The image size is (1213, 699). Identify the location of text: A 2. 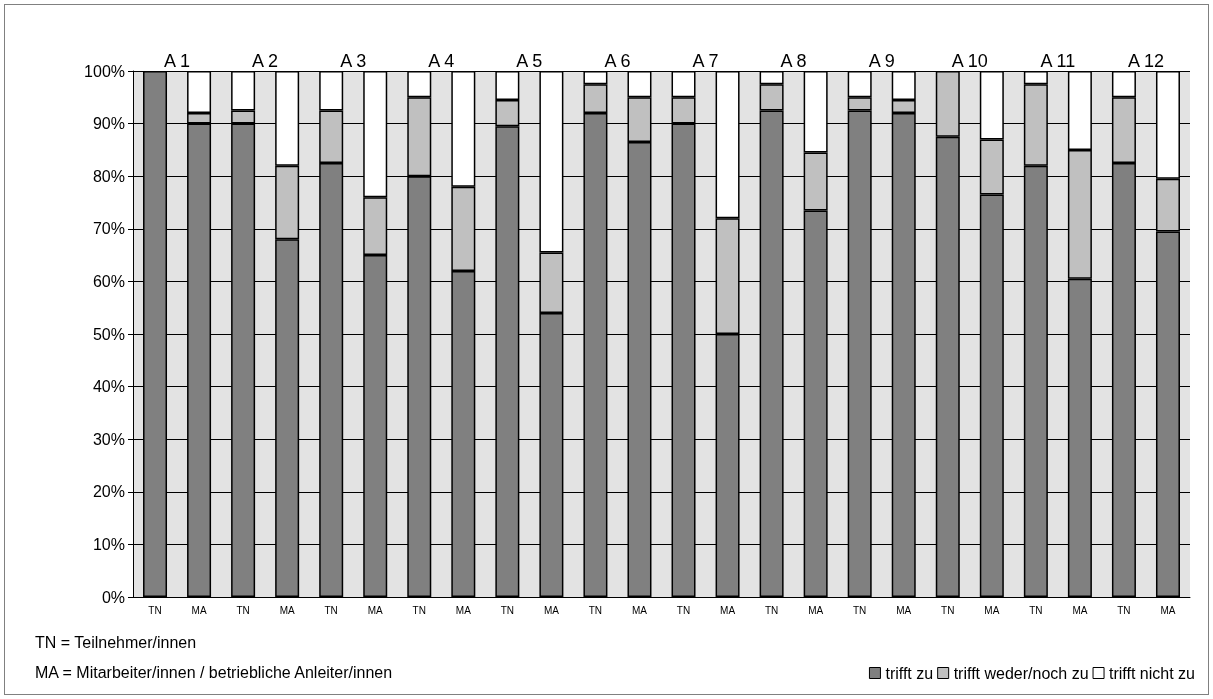
(265, 61).